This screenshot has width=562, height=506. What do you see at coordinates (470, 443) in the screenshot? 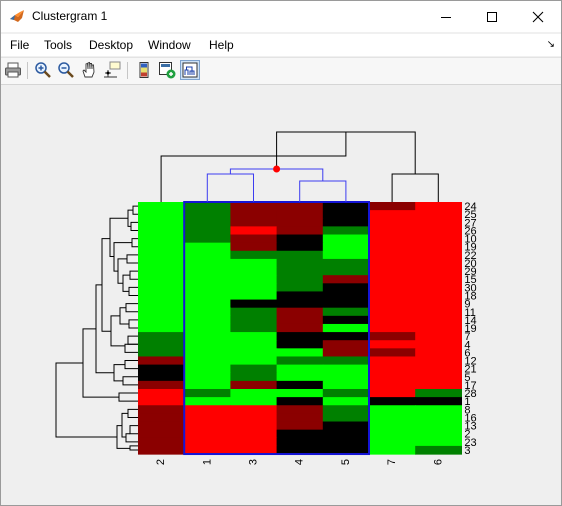
I see `row-label: 23` at bounding box center [470, 443].